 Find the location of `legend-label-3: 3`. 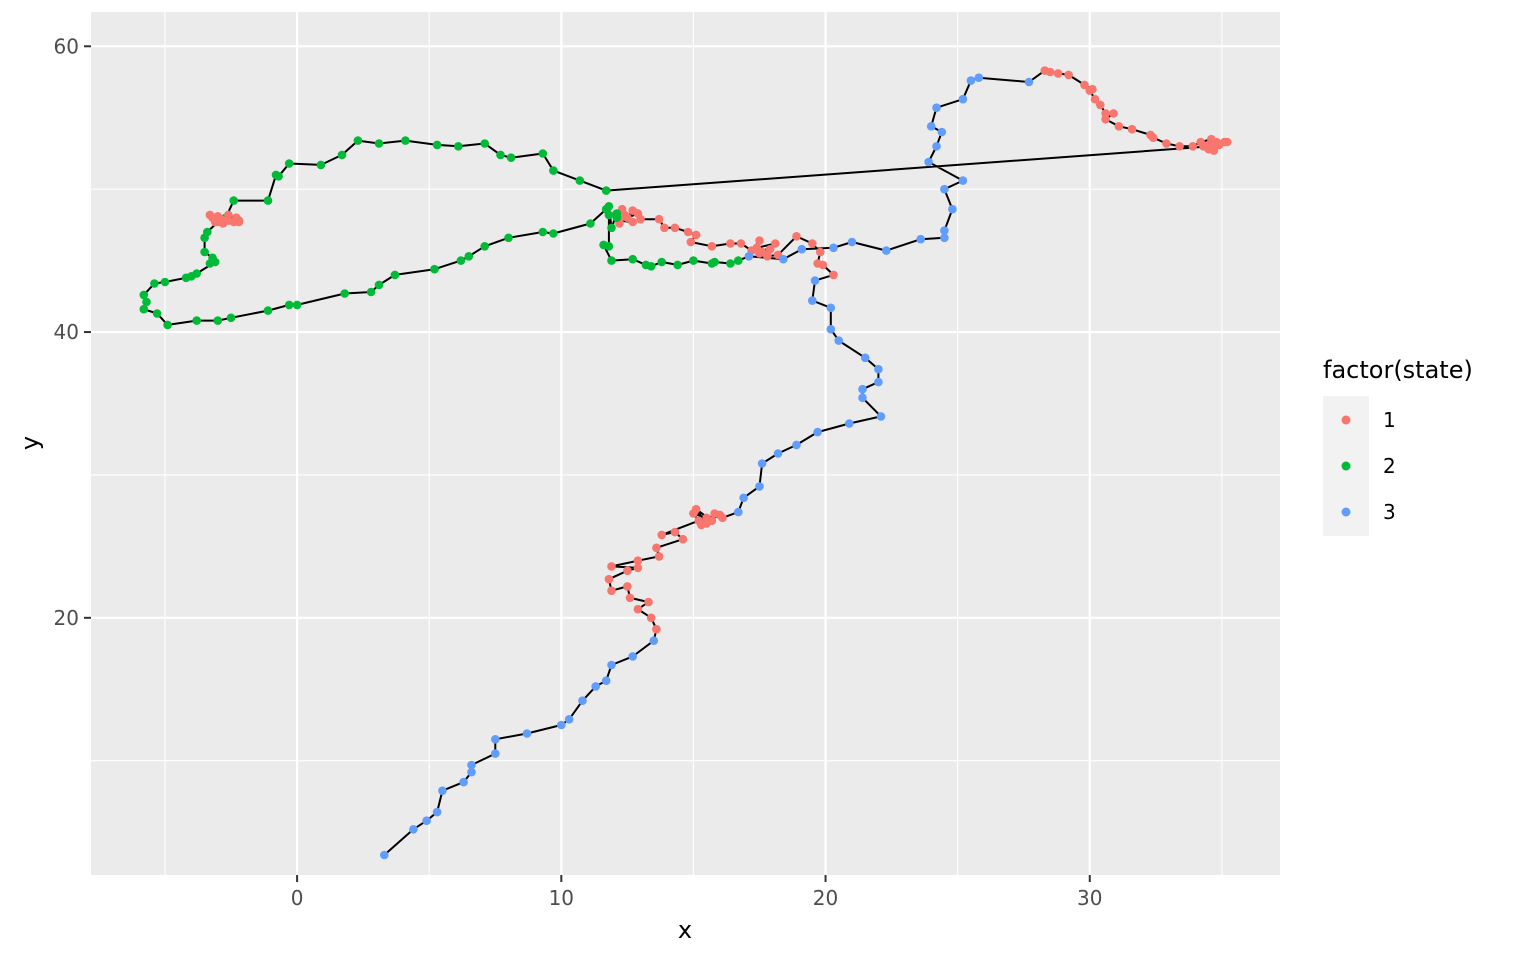

legend-label-3: 3 is located at coordinates (1389, 512).